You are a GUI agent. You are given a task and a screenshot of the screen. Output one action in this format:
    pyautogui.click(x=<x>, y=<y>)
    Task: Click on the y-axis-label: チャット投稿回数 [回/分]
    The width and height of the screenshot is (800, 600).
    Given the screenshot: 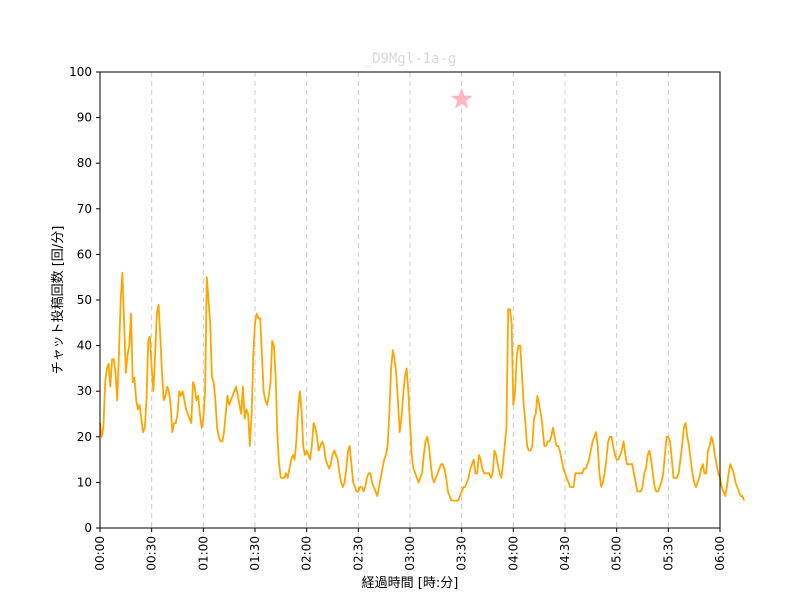 What is the action you would take?
    pyautogui.click(x=58, y=300)
    